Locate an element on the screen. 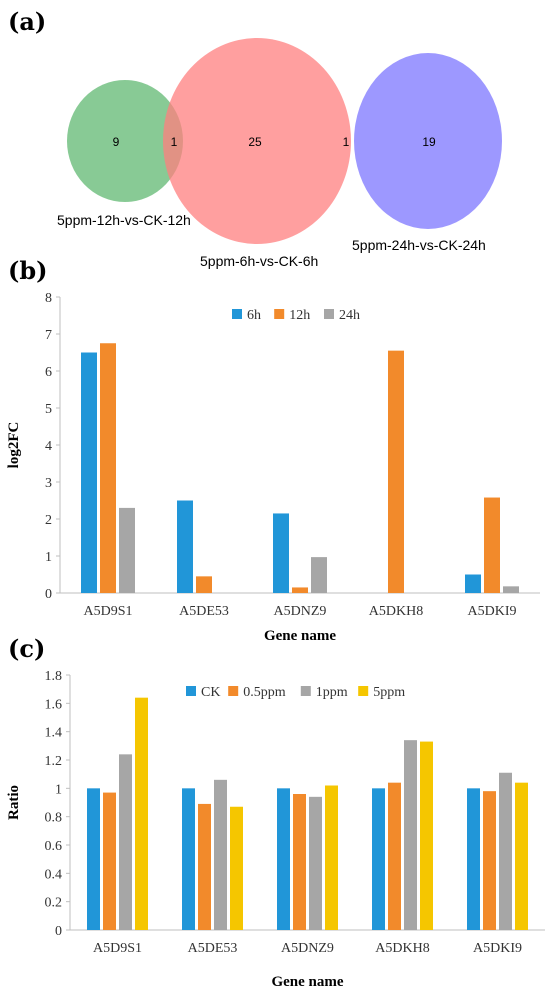  bar-a5dkh8-ck is located at coordinates (378, 859).